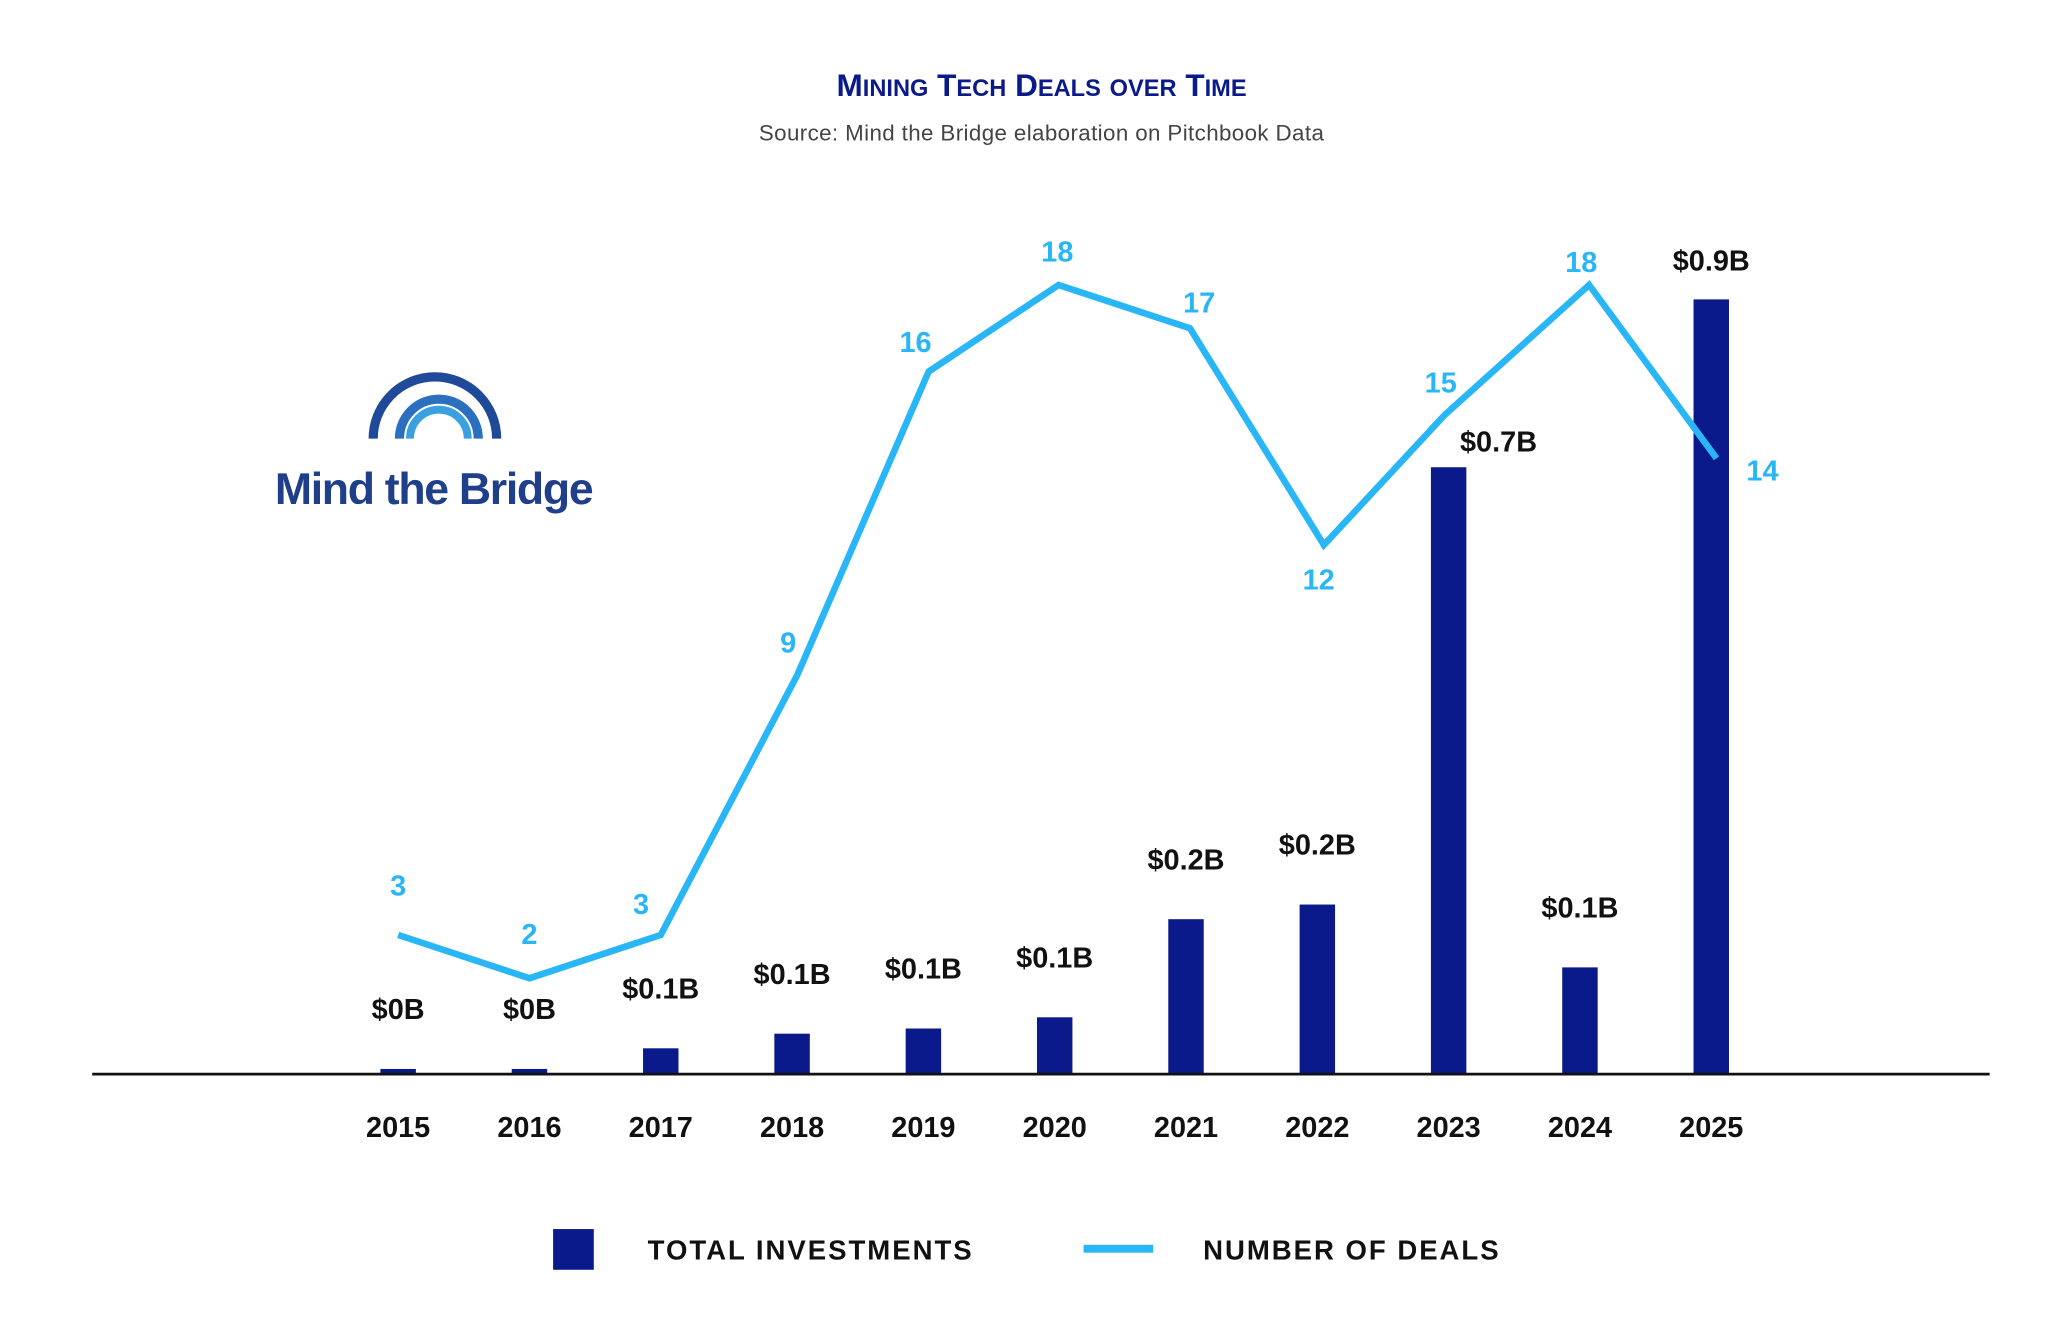 This screenshot has height=1342, width=2049. I want to click on mind-the-bridge-logo: Mind the Bridge, so click(434, 443).